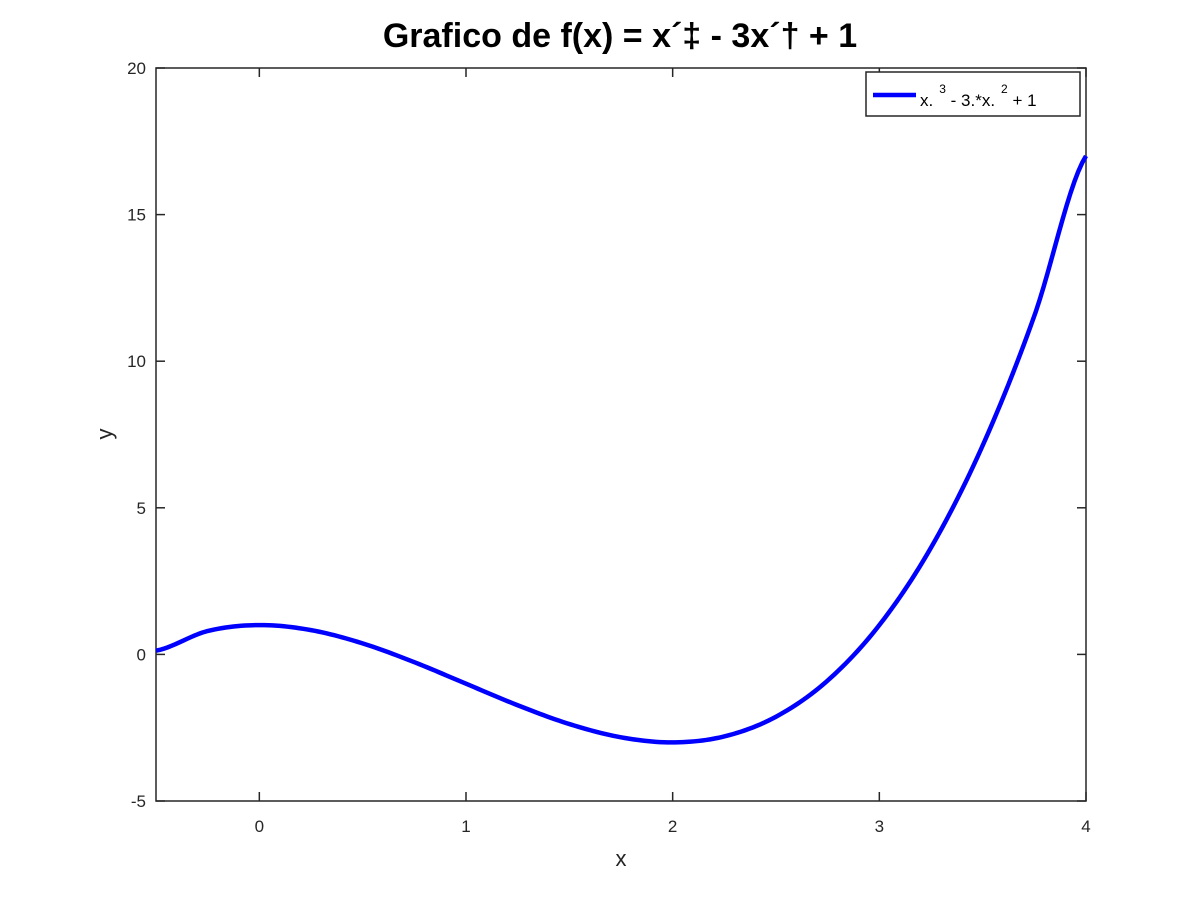 The image size is (1200, 900). What do you see at coordinates (1085, 826) in the screenshot?
I see `x-tick-label: 4` at bounding box center [1085, 826].